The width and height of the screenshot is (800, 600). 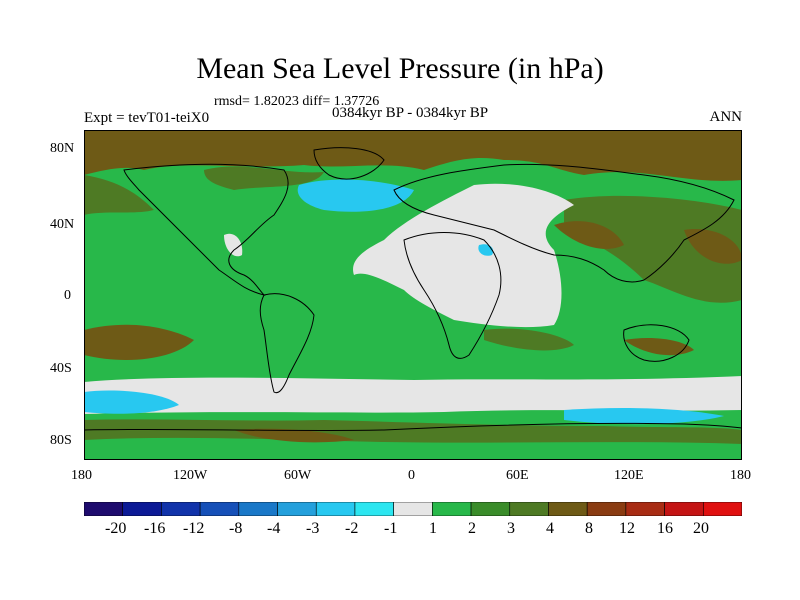 I want to click on time-period: 0384kyr BP - 0384kyr BP, so click(x=410, y=113).